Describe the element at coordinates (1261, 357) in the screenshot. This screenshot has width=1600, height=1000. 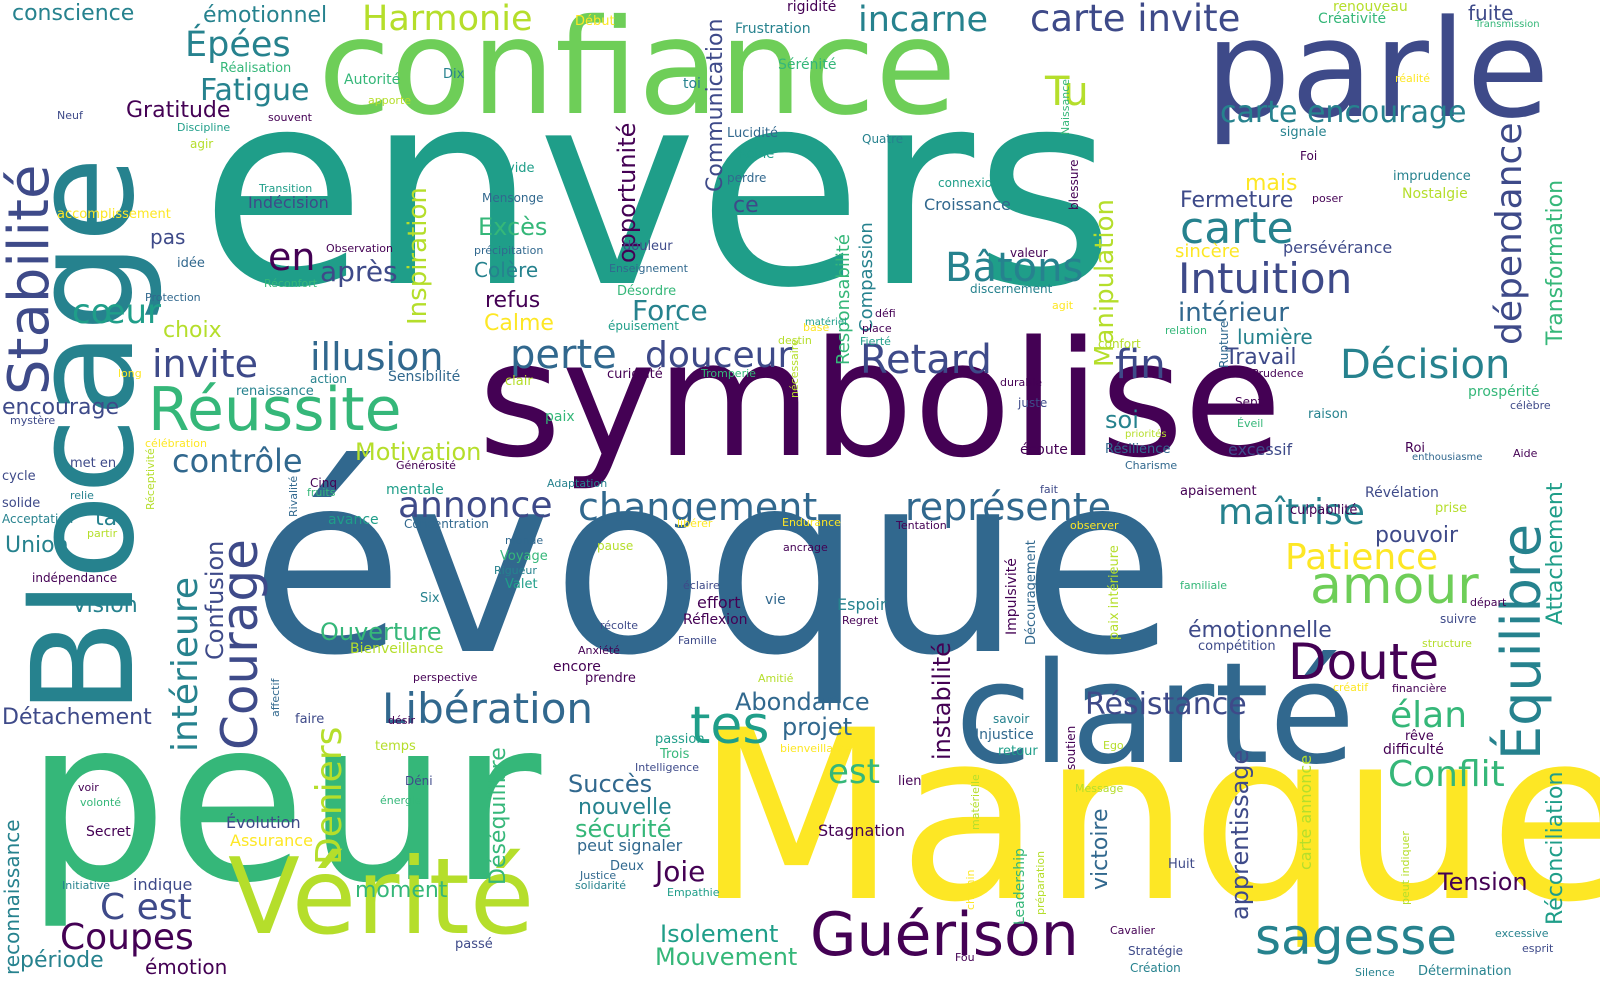
I see `word-travail: Travail` at that location.